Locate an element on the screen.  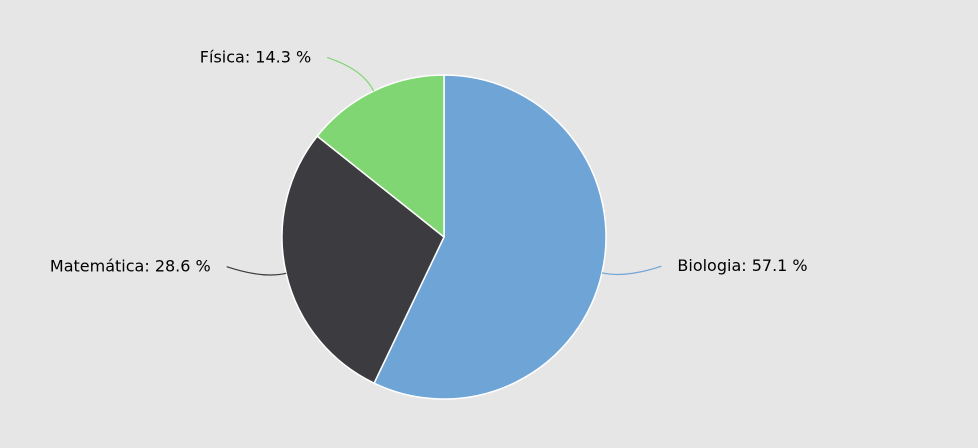
label-connector-biologia is located at coordinates (631, 270).